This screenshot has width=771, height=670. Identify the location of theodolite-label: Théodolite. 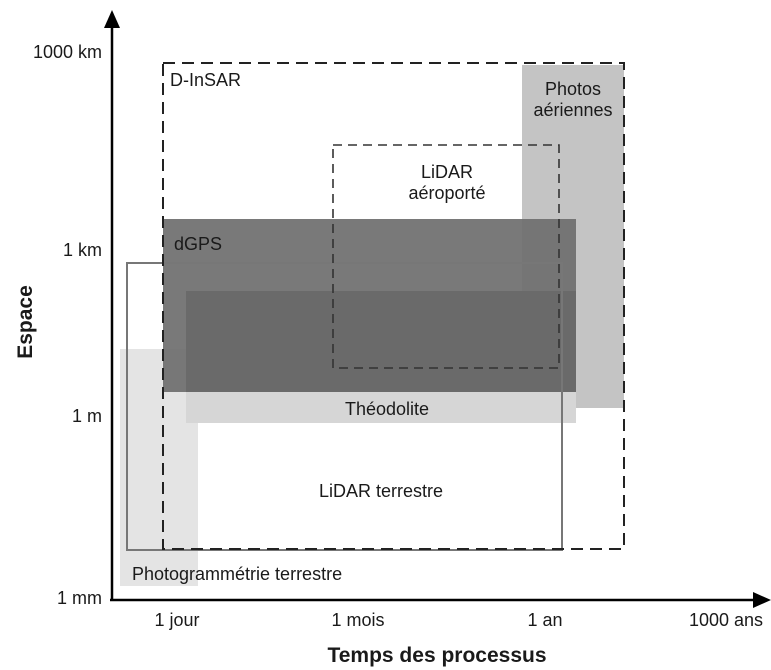
(387, 409).